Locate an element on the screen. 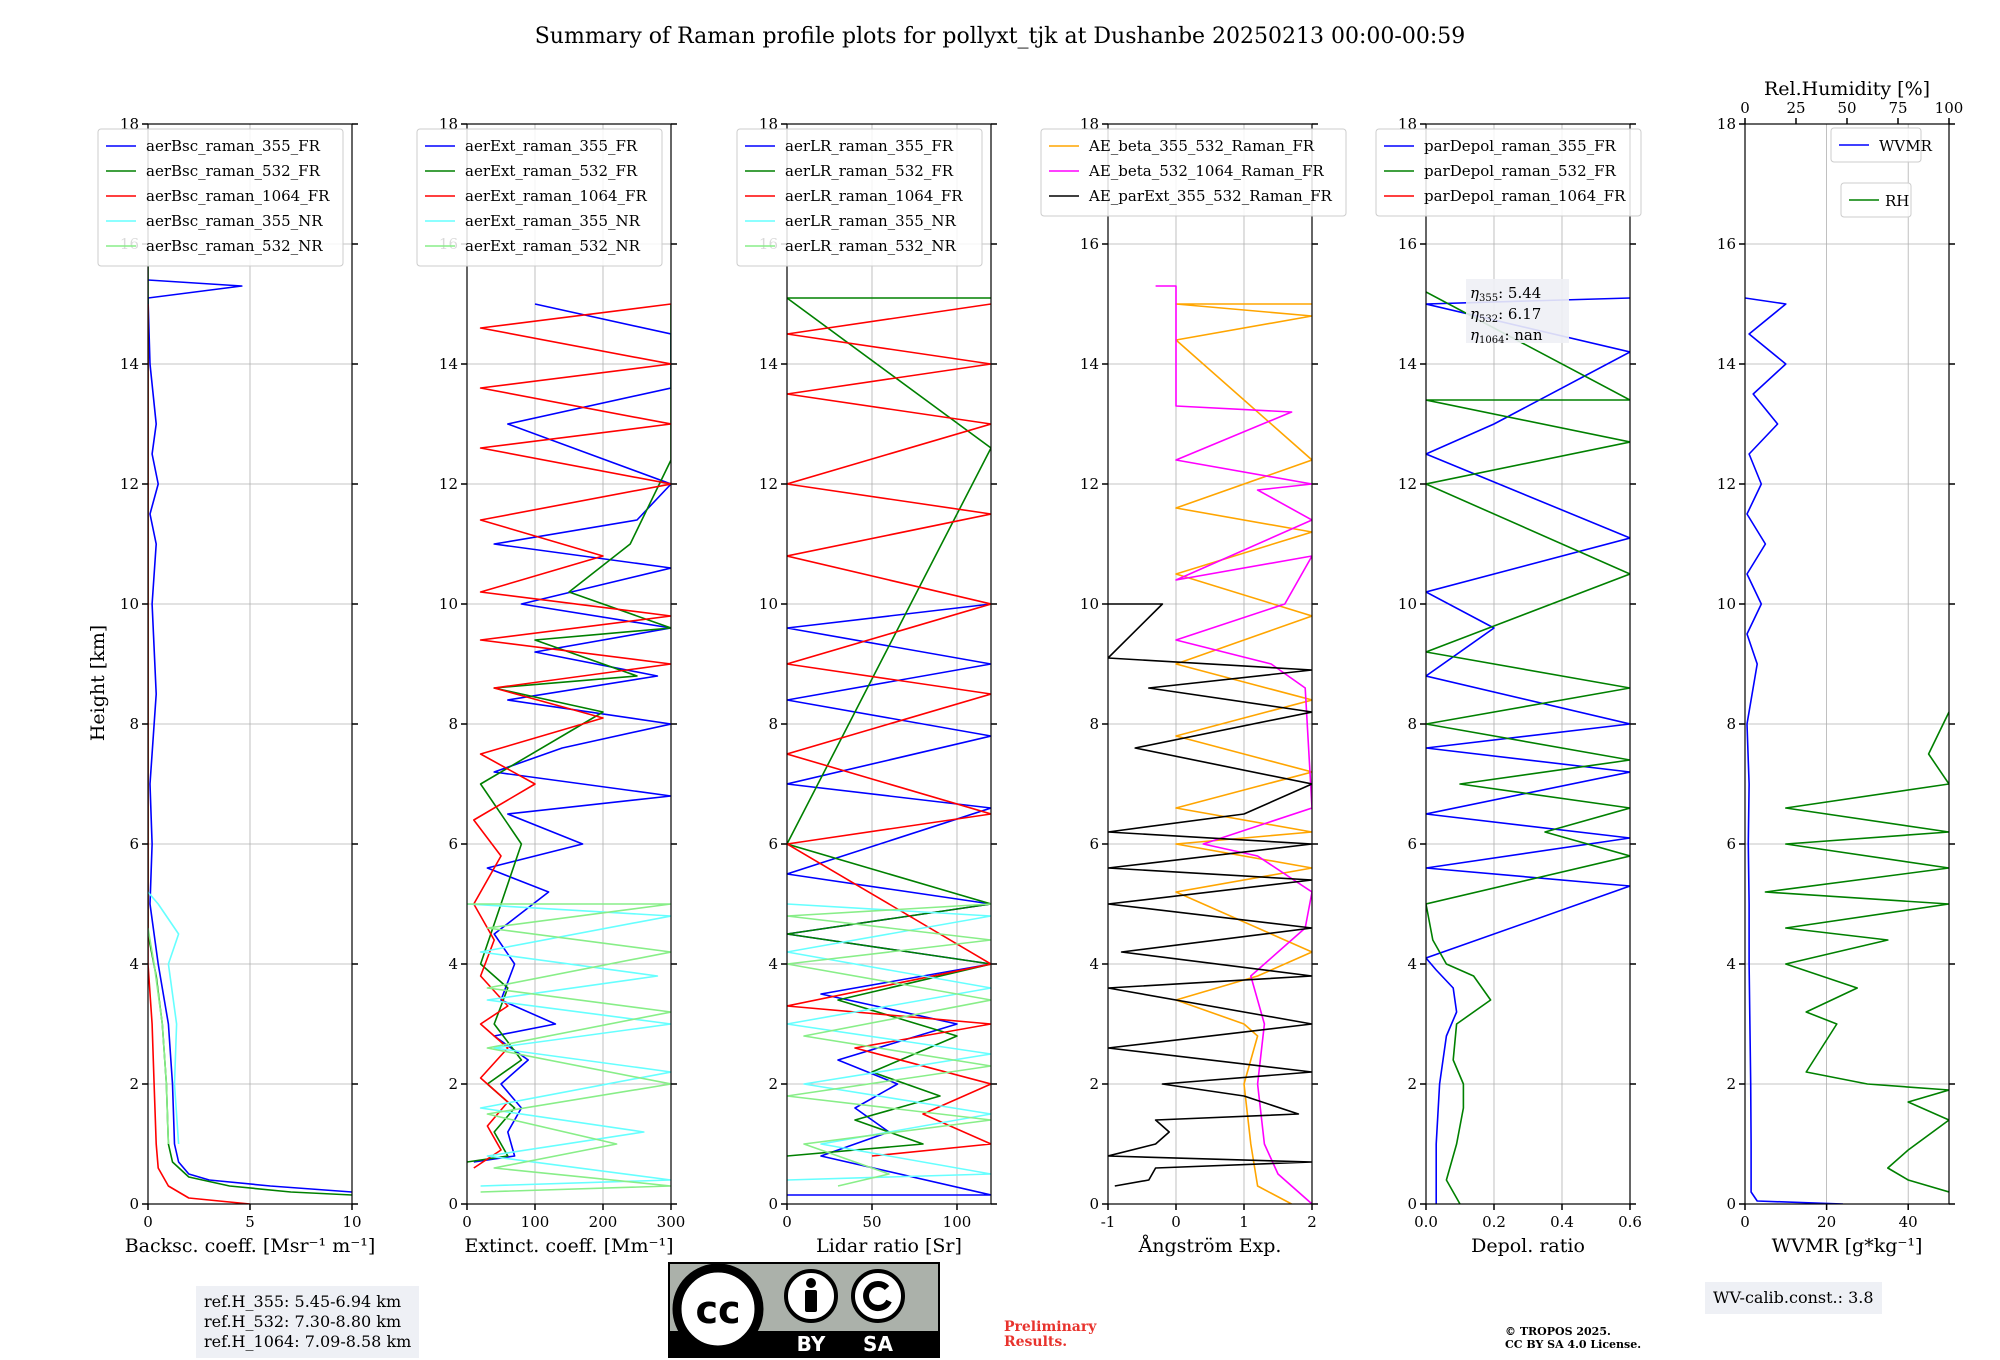 The height and width of the screenshot is (1360, 2000). eta-line: η355: 5.44 is located at coordinates (1505, 294).